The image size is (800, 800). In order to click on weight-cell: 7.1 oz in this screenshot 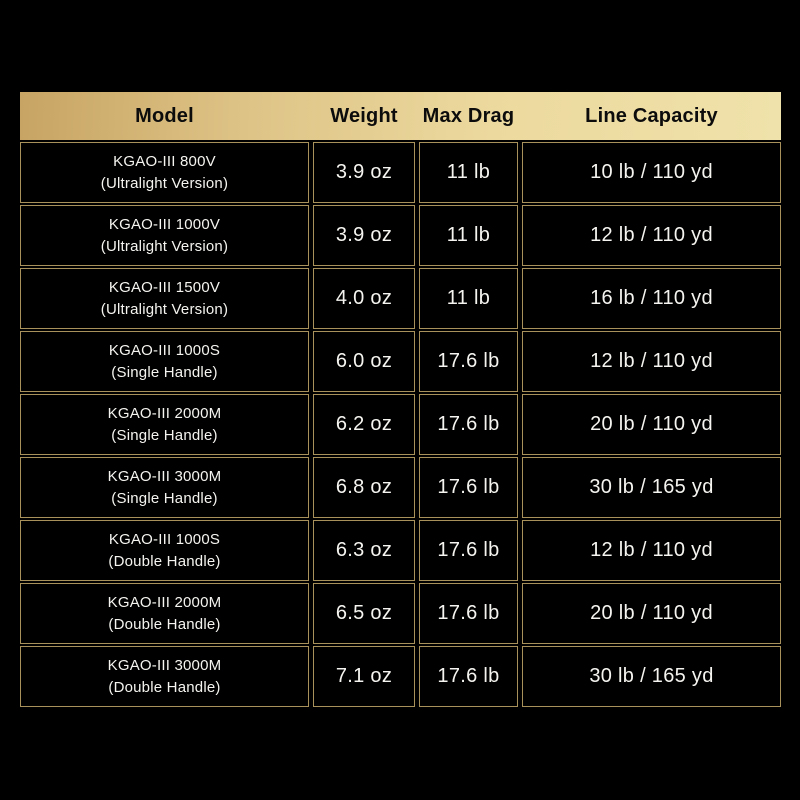, I will do `click(364, 676)`.